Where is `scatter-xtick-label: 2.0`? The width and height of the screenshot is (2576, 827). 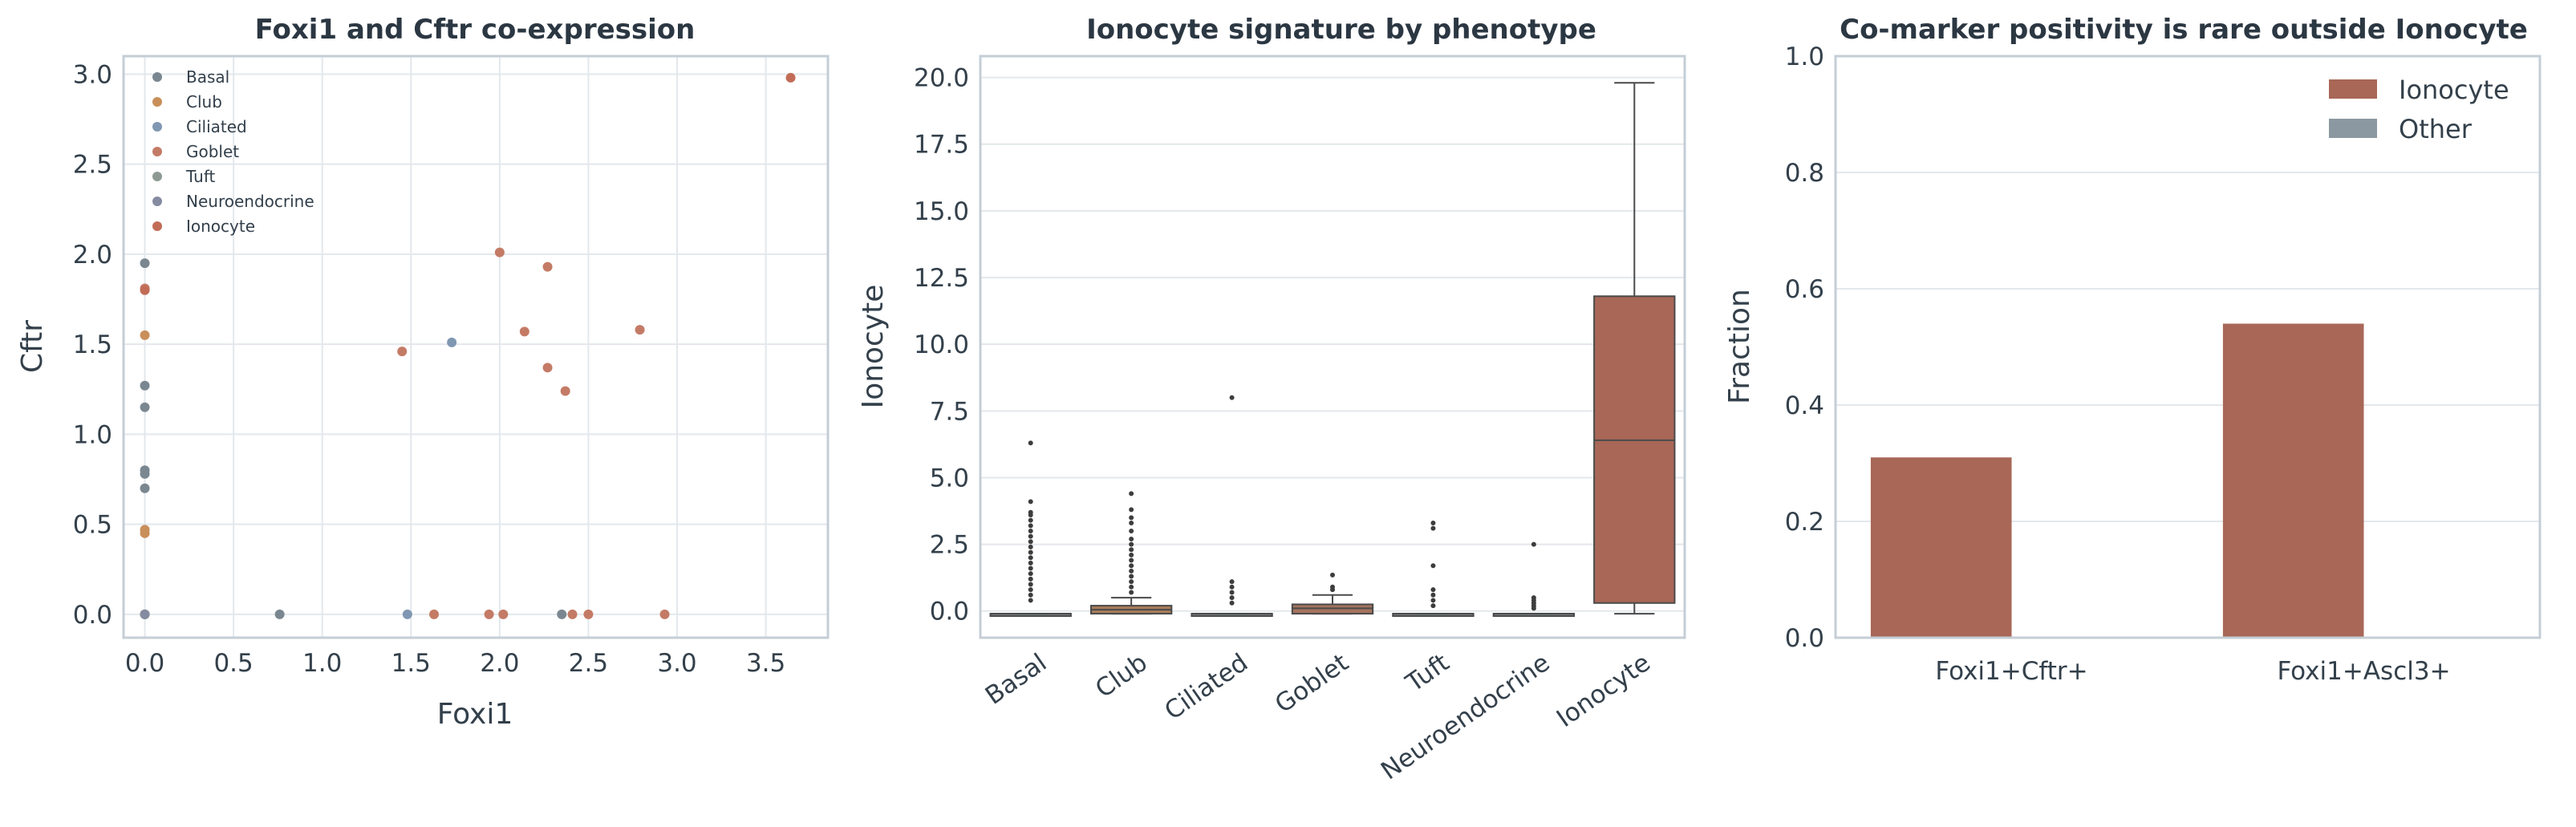 scatter-xtick-label: 2.0 is located at coordinates (499, 663).